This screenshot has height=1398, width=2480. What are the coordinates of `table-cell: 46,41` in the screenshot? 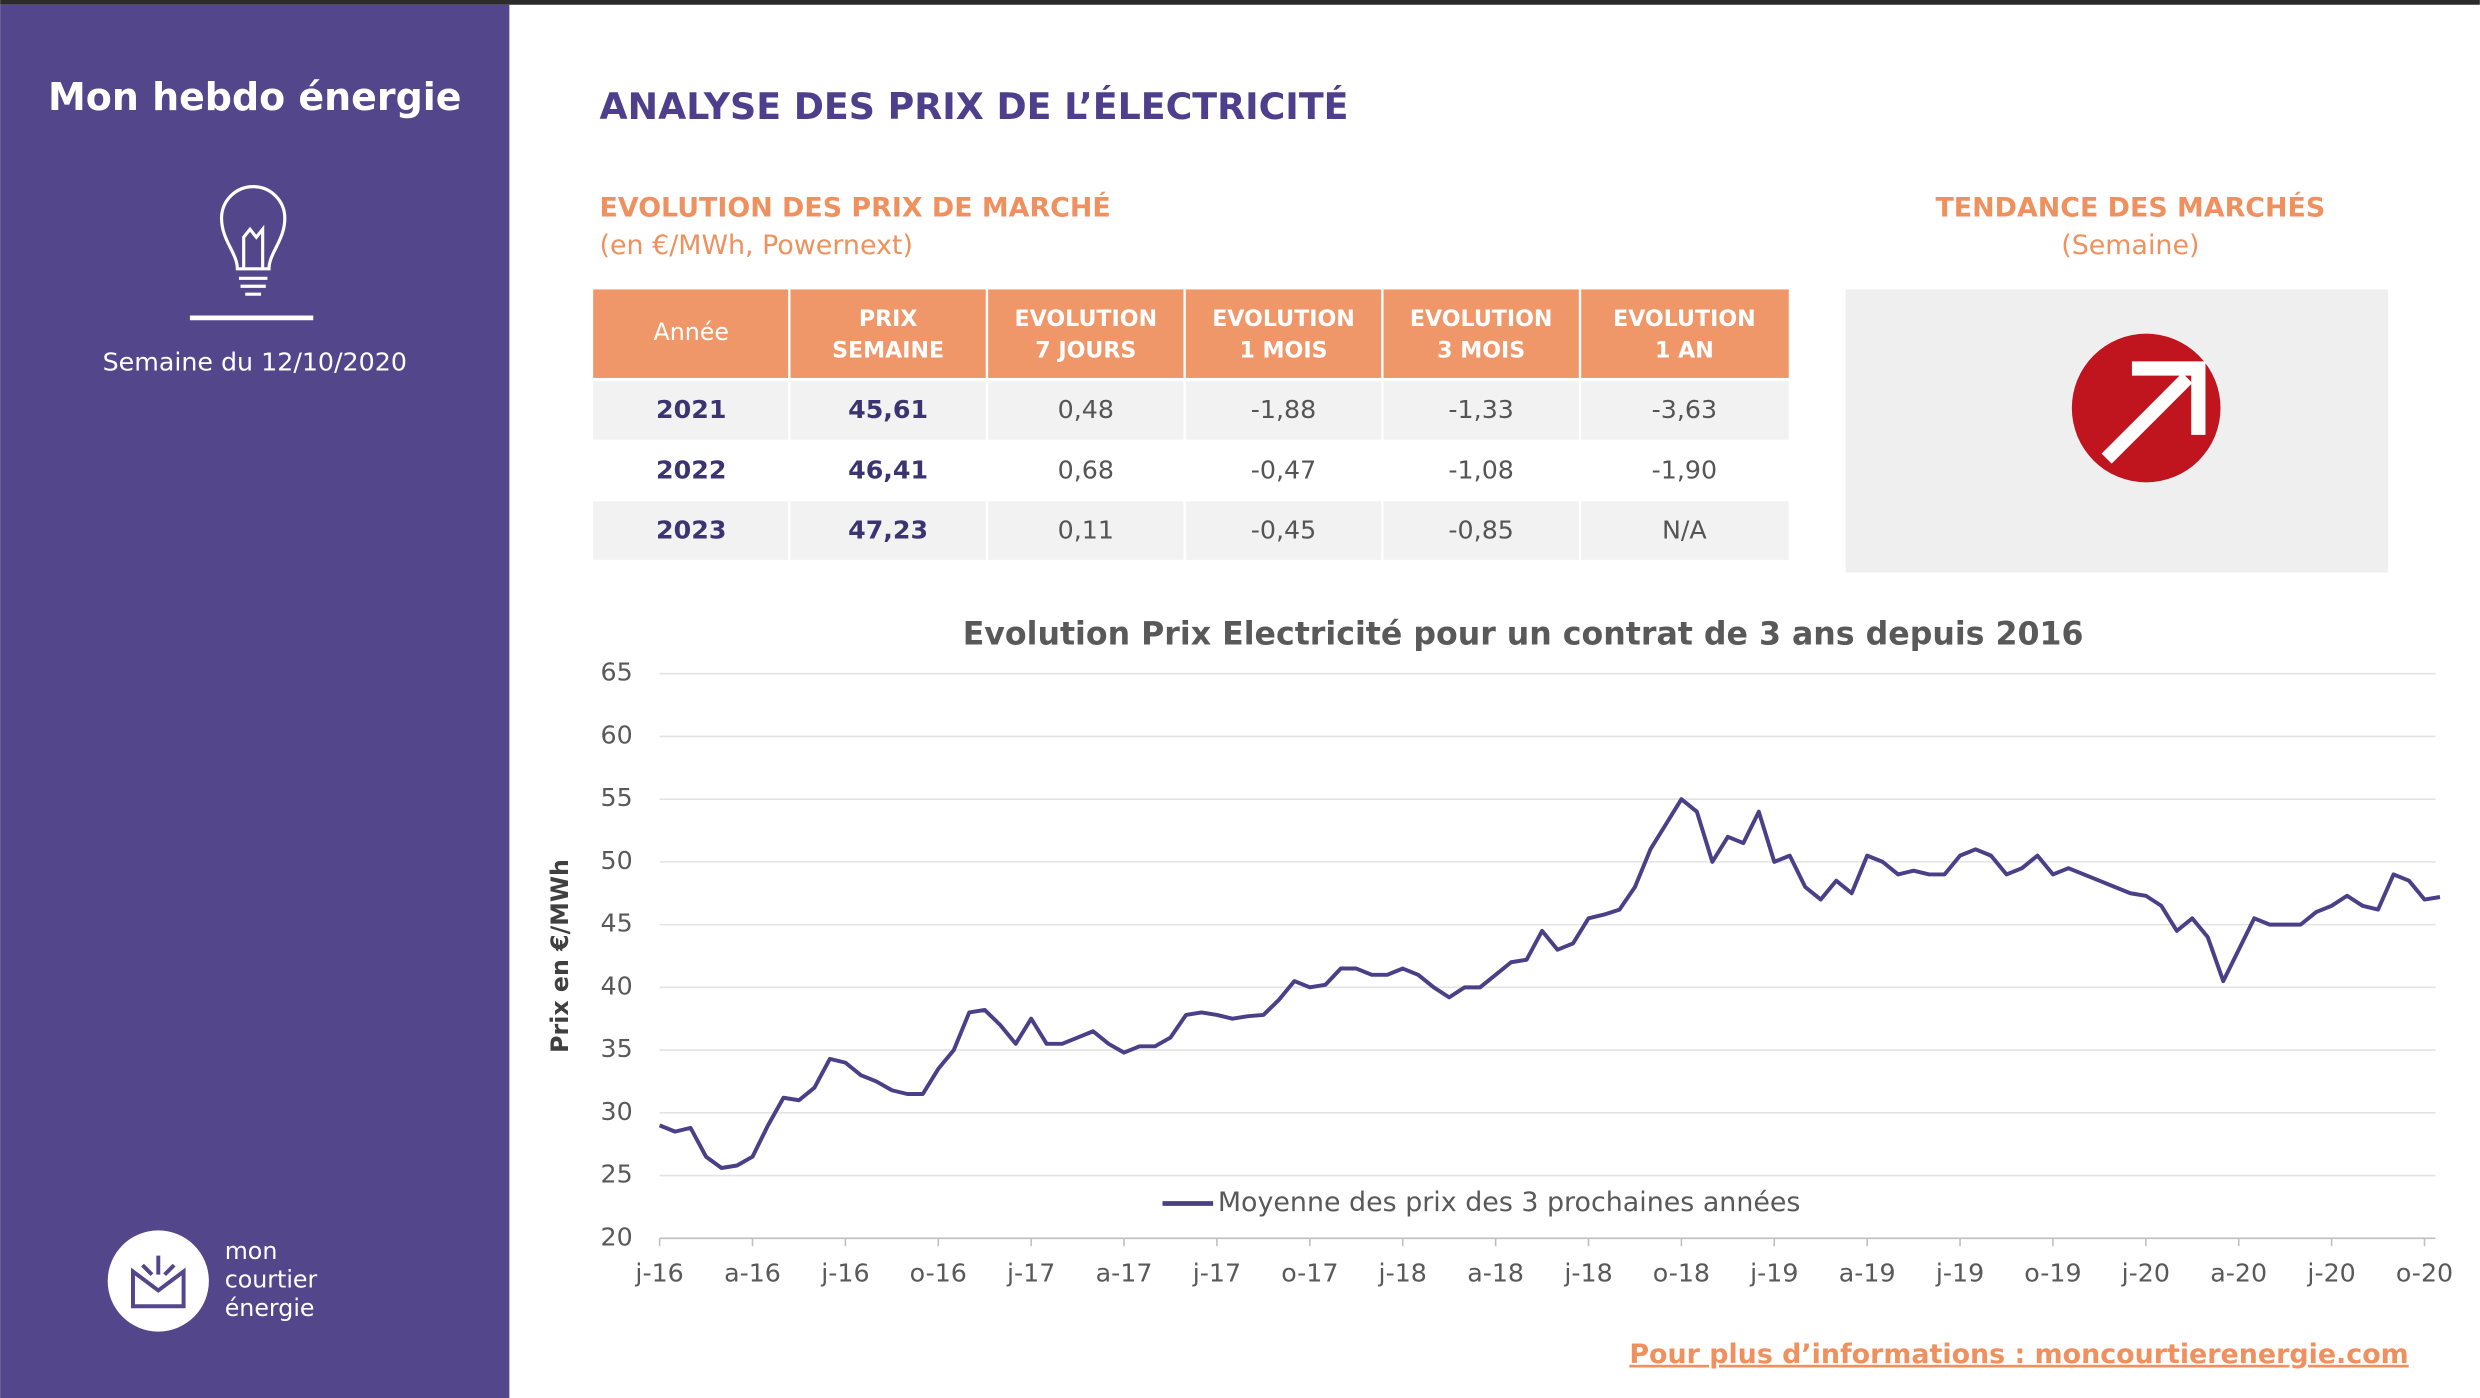 It's located at (888, 469).